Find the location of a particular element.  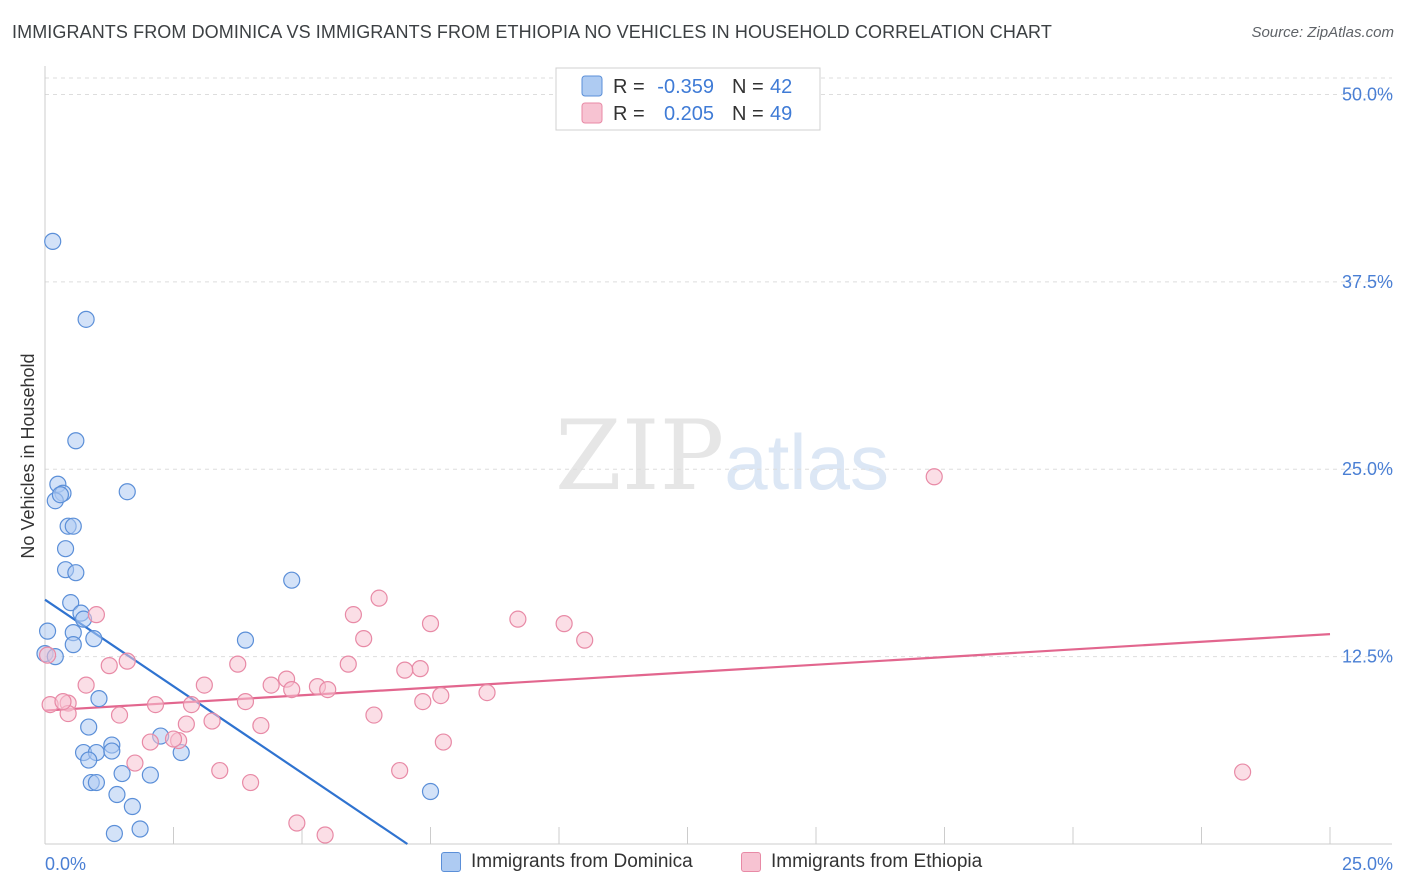

stats-legend: R = -0.359 N = 42 R = 0.205 N = 49 is located at coordinates (688, 99).